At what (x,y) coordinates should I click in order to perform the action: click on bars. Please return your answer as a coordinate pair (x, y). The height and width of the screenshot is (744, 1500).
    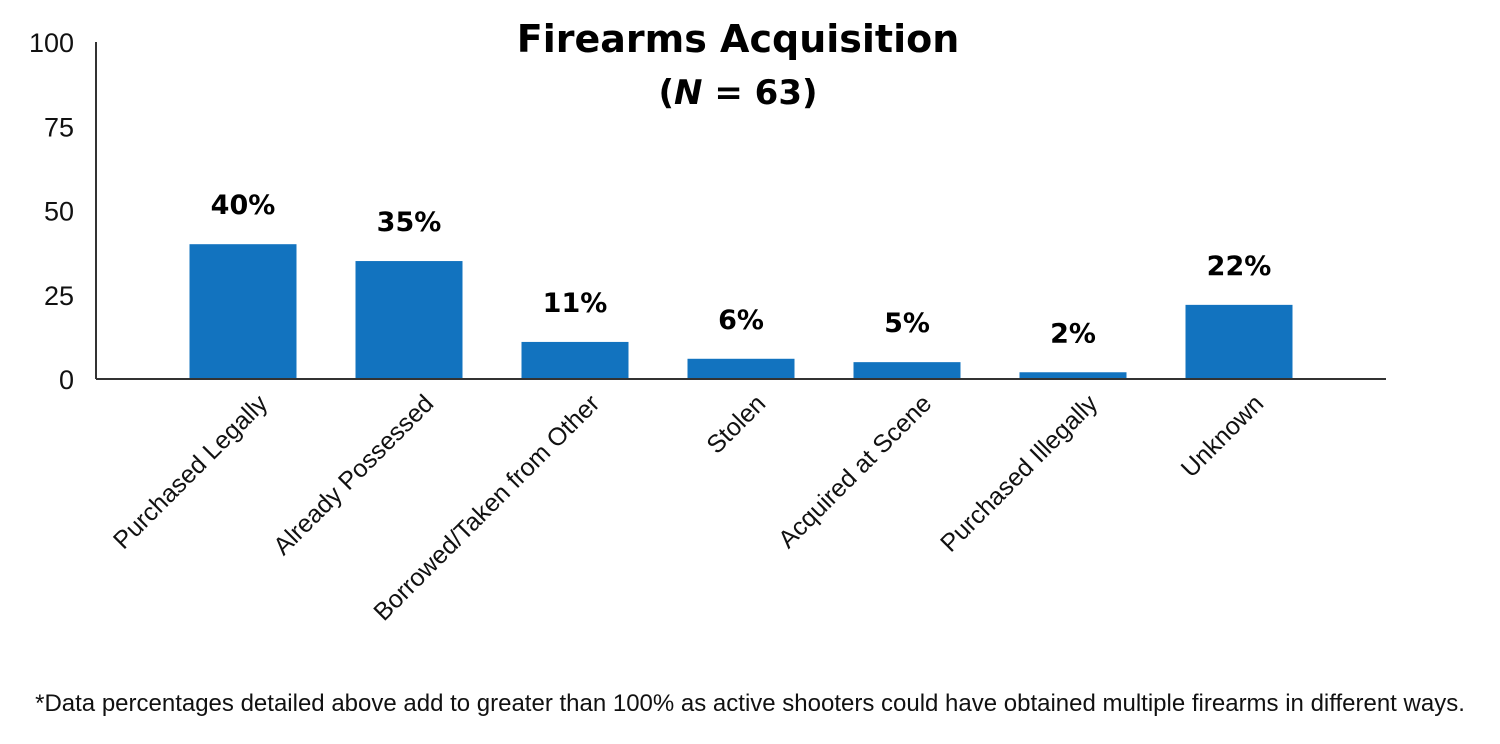
    Looking at the image, I should click on (741, 311).